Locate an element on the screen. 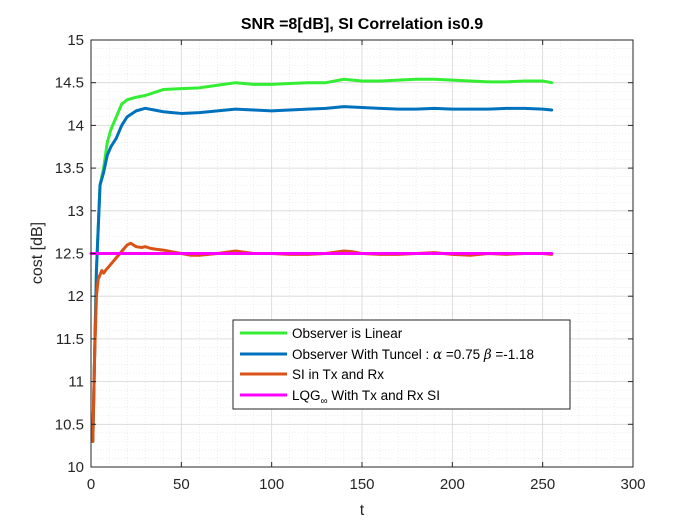  legend-beta-symbol: β is located at coordinates (487, 355).